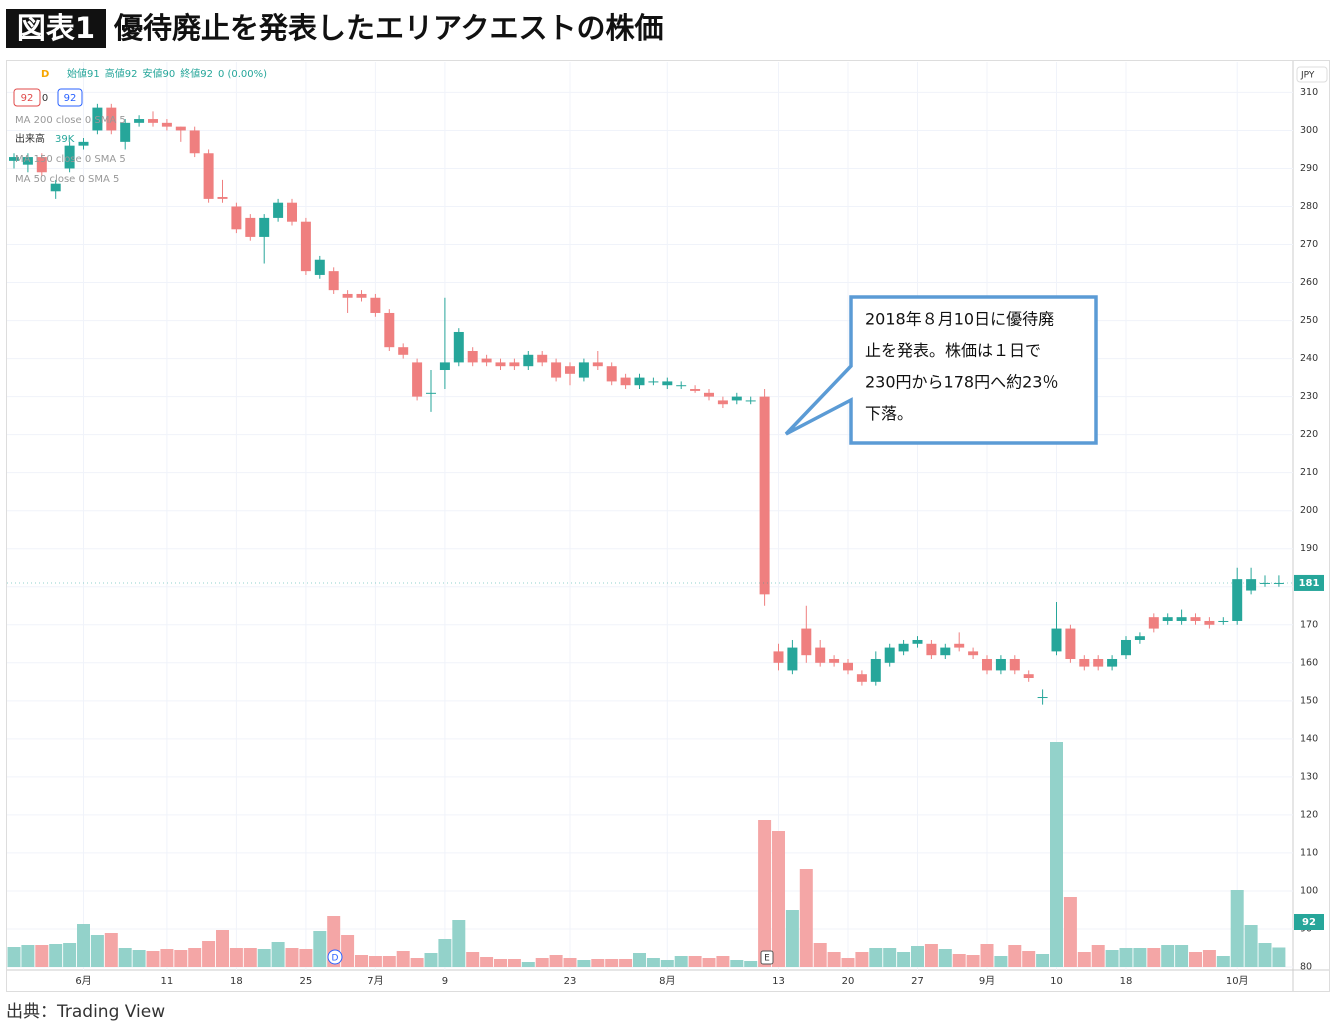 Image resolution: width=1340 pixels, height=1033 pixels. I want to click on last-price-label: 181, so click(1309, 583).